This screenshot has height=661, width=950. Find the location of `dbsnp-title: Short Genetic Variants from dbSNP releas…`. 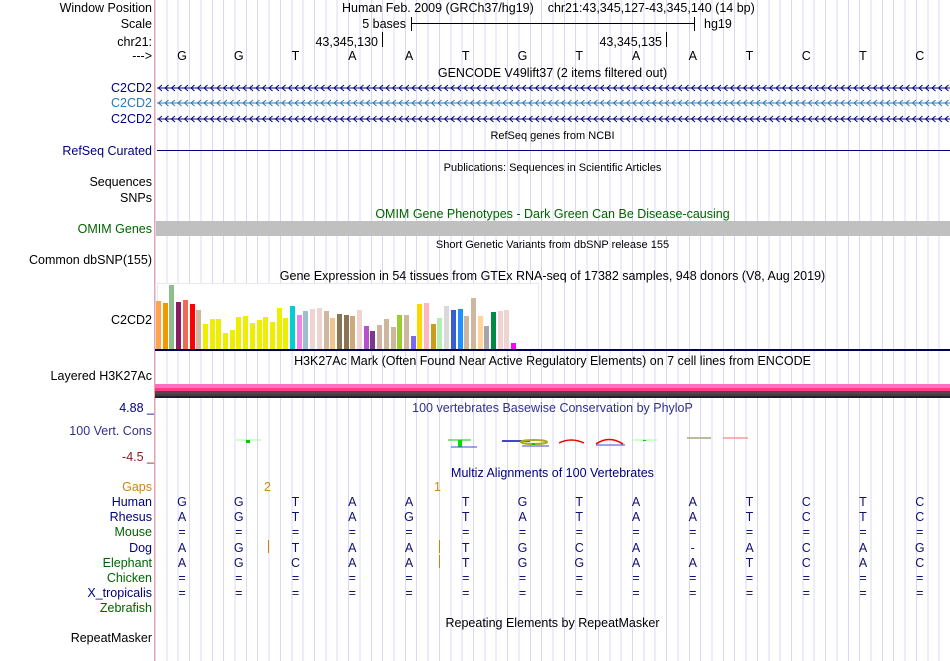

dbsnp-title: Short Genetic Variants from dbSNP releas… is located at coordinates (552, 245).